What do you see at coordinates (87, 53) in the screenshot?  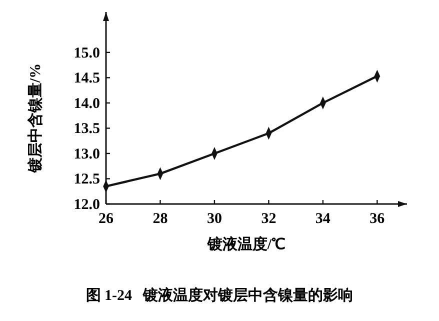 I see `y-tick-label: 15.0` at bounding box center [87, 53].